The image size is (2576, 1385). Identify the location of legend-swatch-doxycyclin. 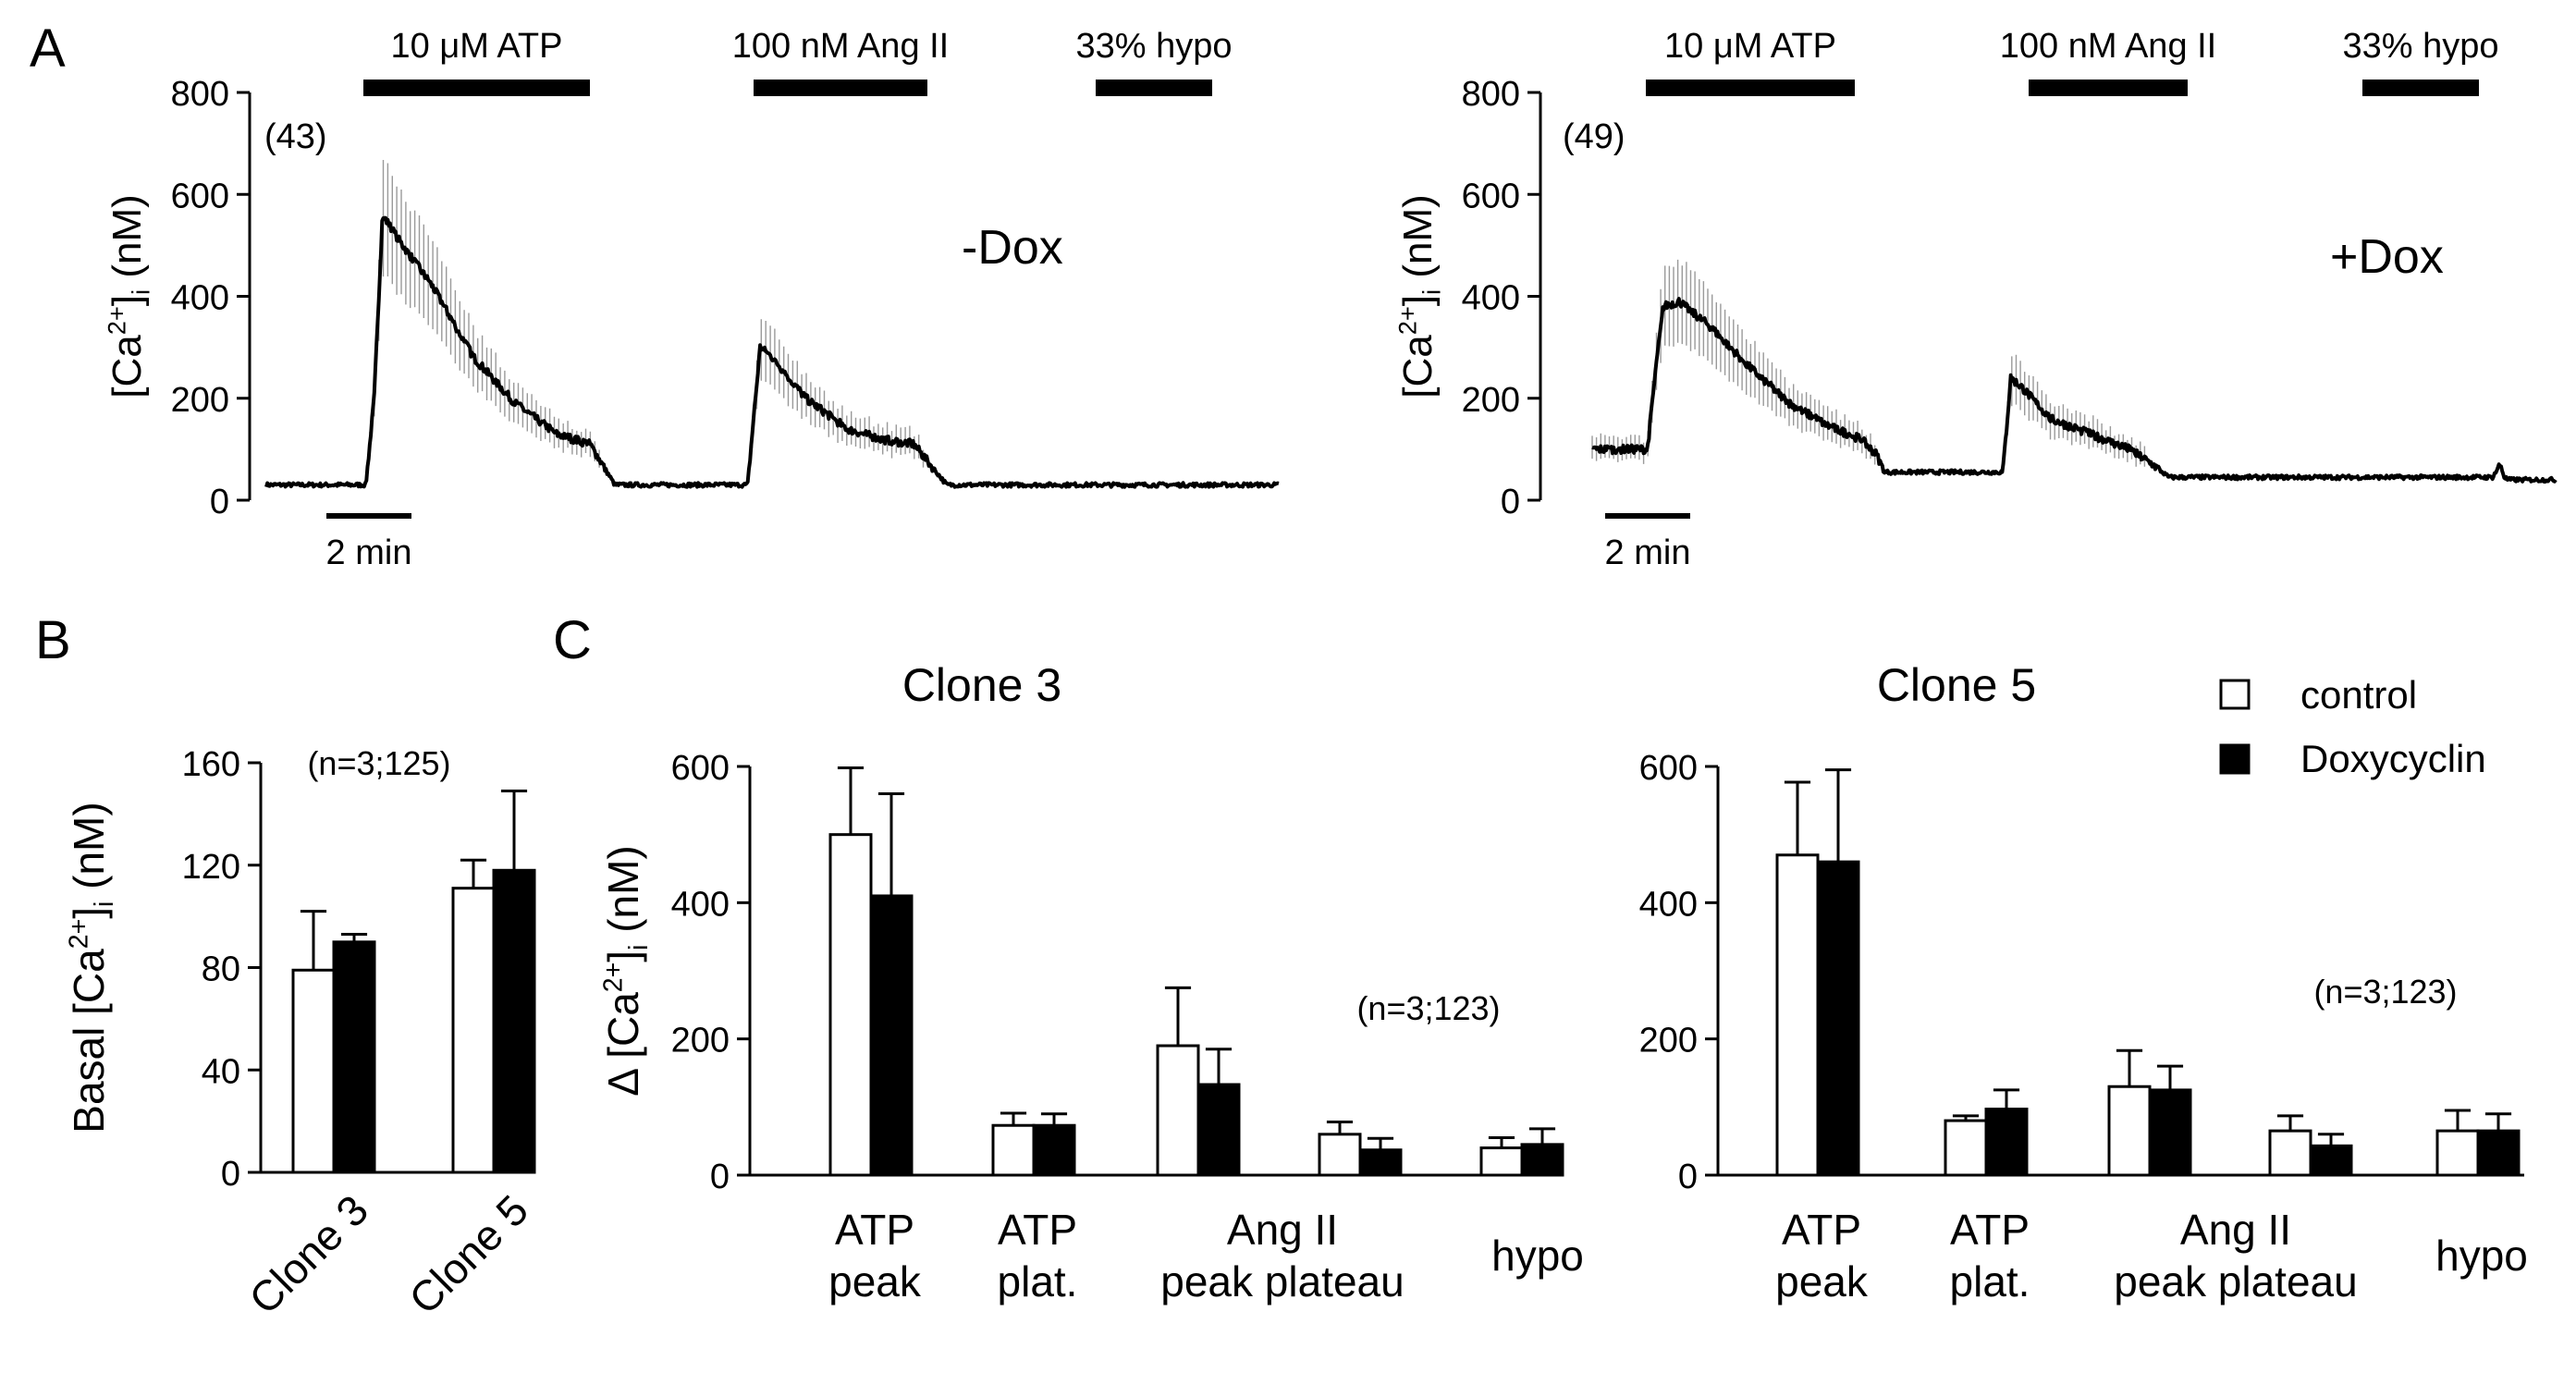
(2235, 759).